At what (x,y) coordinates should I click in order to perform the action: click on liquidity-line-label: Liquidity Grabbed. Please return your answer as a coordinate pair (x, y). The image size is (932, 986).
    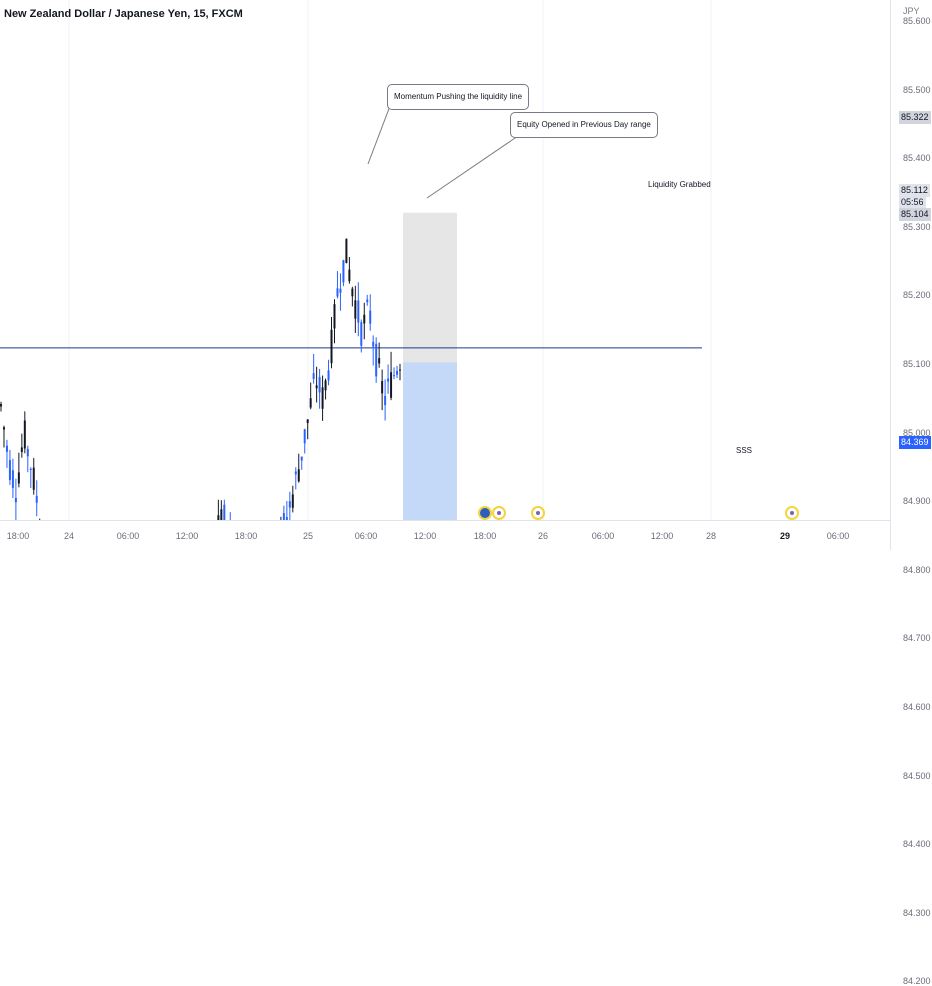
    Looking at the image, I should click on (679, 184).